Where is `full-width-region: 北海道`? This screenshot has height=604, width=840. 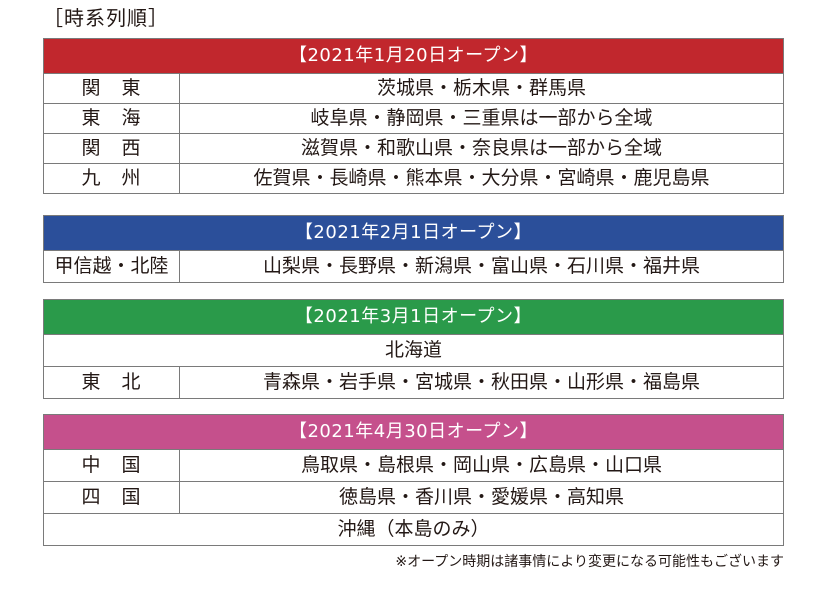 full-width-region: 北海道 is located at coordinates (413, 350).